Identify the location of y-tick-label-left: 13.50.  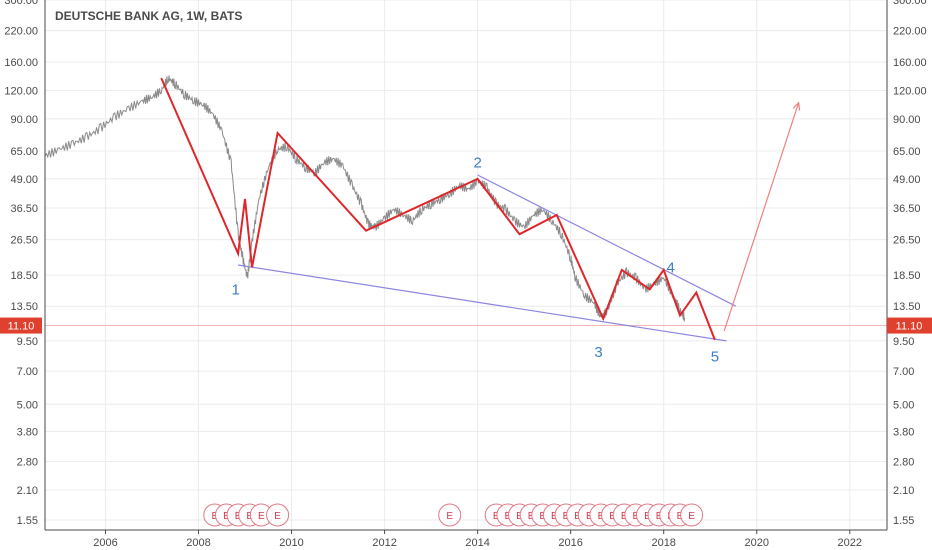
(24, 307).